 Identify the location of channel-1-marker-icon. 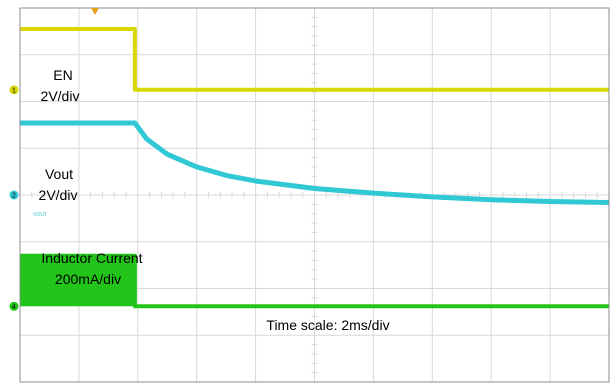
(14, 90).